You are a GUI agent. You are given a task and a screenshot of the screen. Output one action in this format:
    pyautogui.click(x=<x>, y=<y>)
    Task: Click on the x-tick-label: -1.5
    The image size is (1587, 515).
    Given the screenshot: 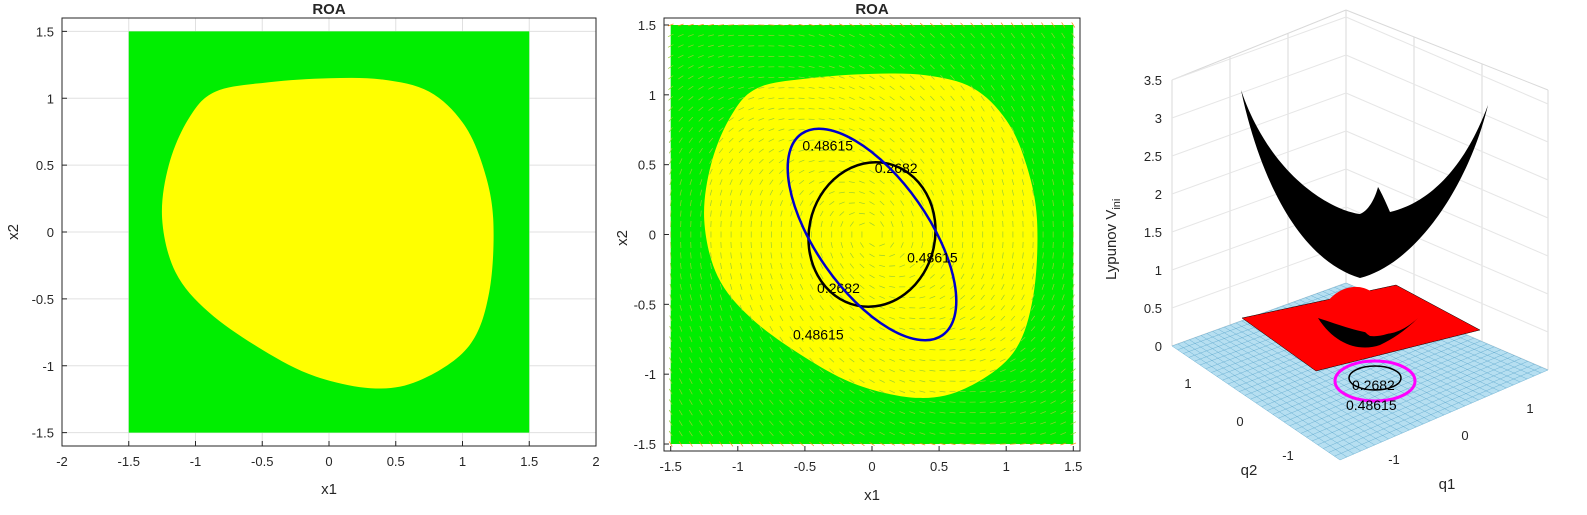 What is the action you would take?
    pyautogui.click(x=671, y=466)
    